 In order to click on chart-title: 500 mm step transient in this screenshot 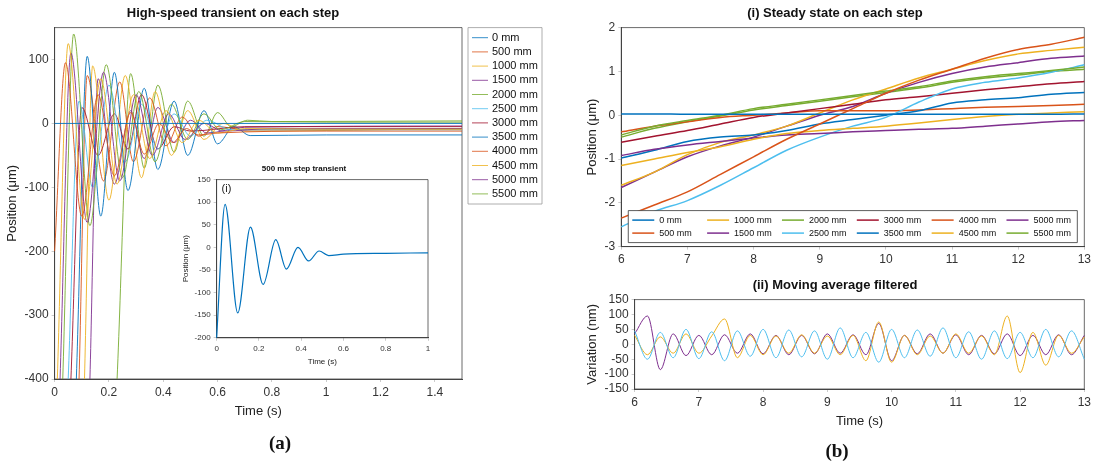, I will do `click(304, 168)`.